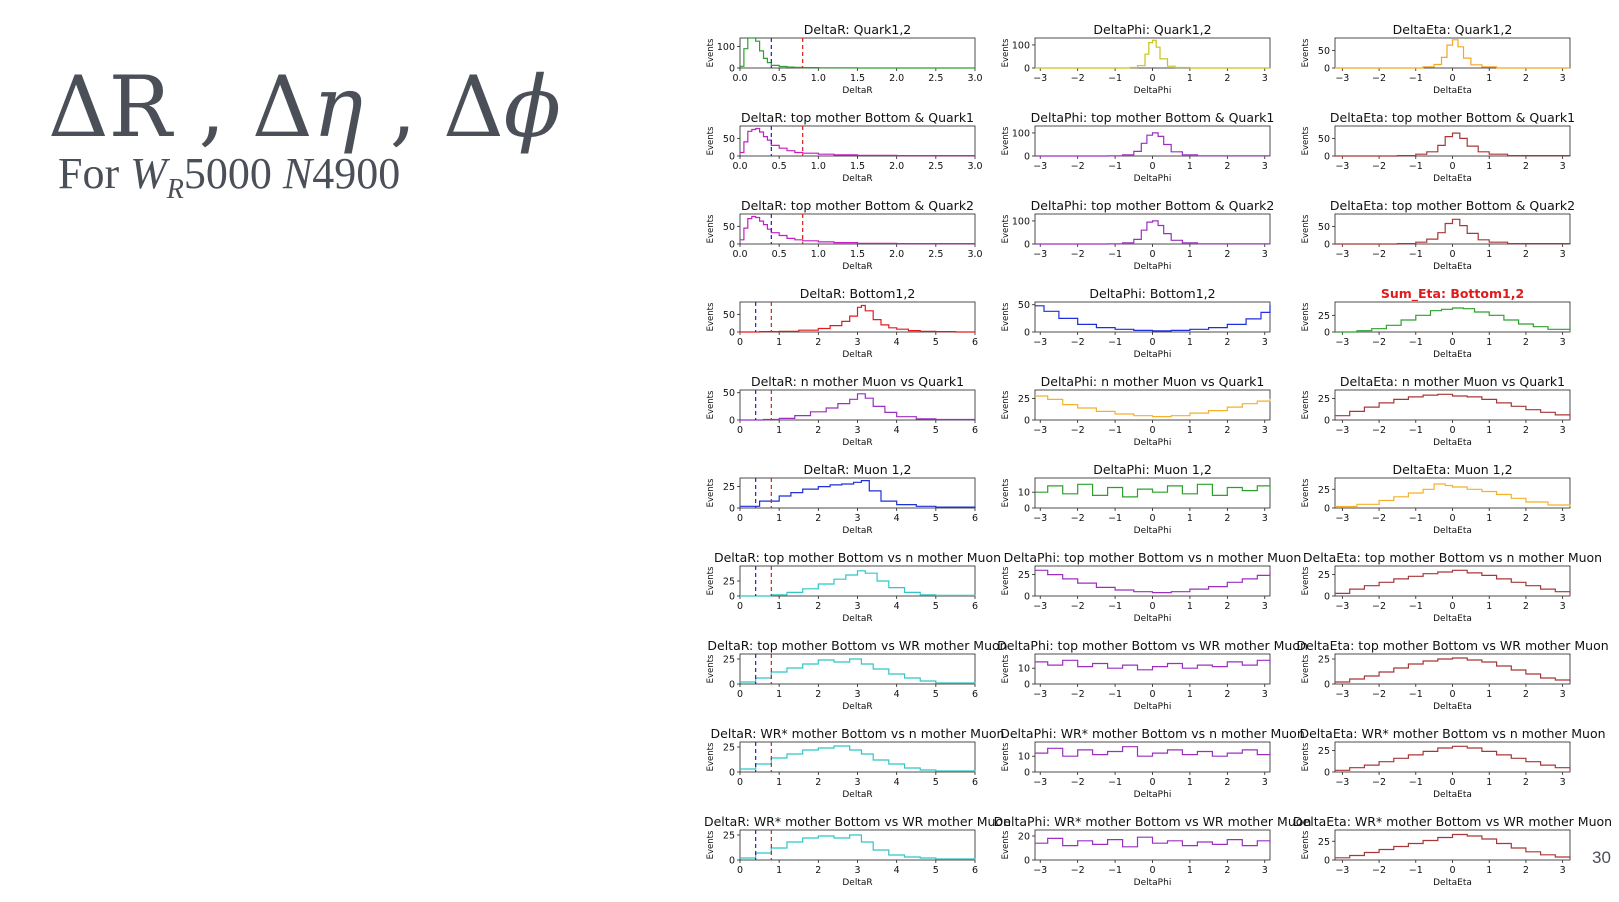 Image resolution: width=1619 pixels, height=902 pixels. What do you see at coordinates (1153, 117) in the screenshot?
I see `panel-title: DeltaPhi: top mother Bottom & Quark1` at bounding box center [1153, 117].